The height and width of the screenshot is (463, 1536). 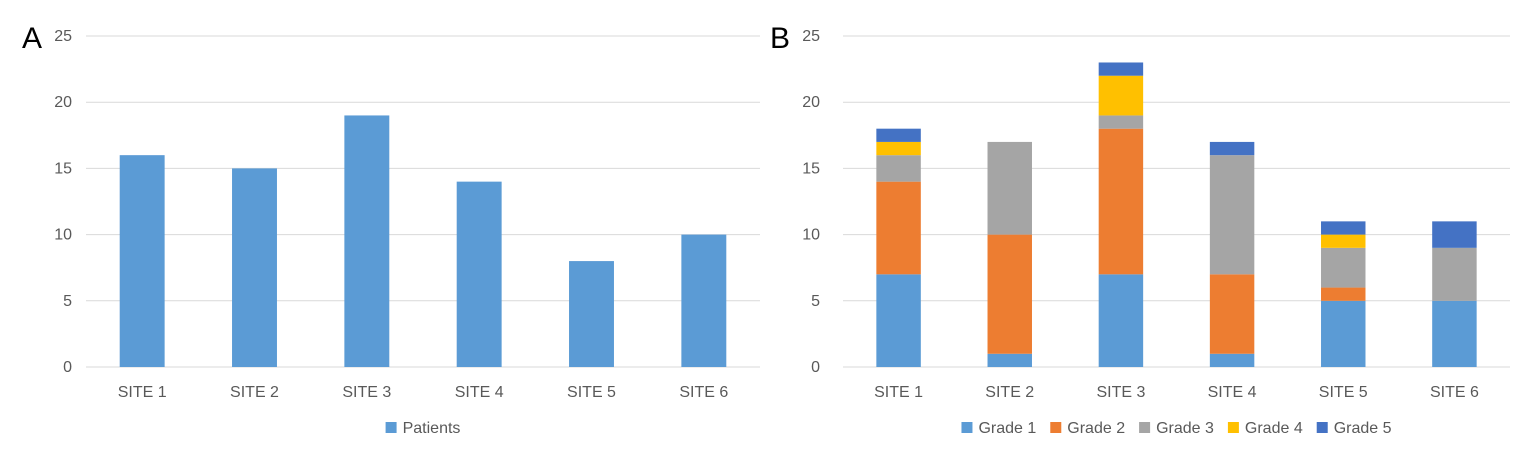 I want to click on legend: Patients, so click(x=423, y=428).